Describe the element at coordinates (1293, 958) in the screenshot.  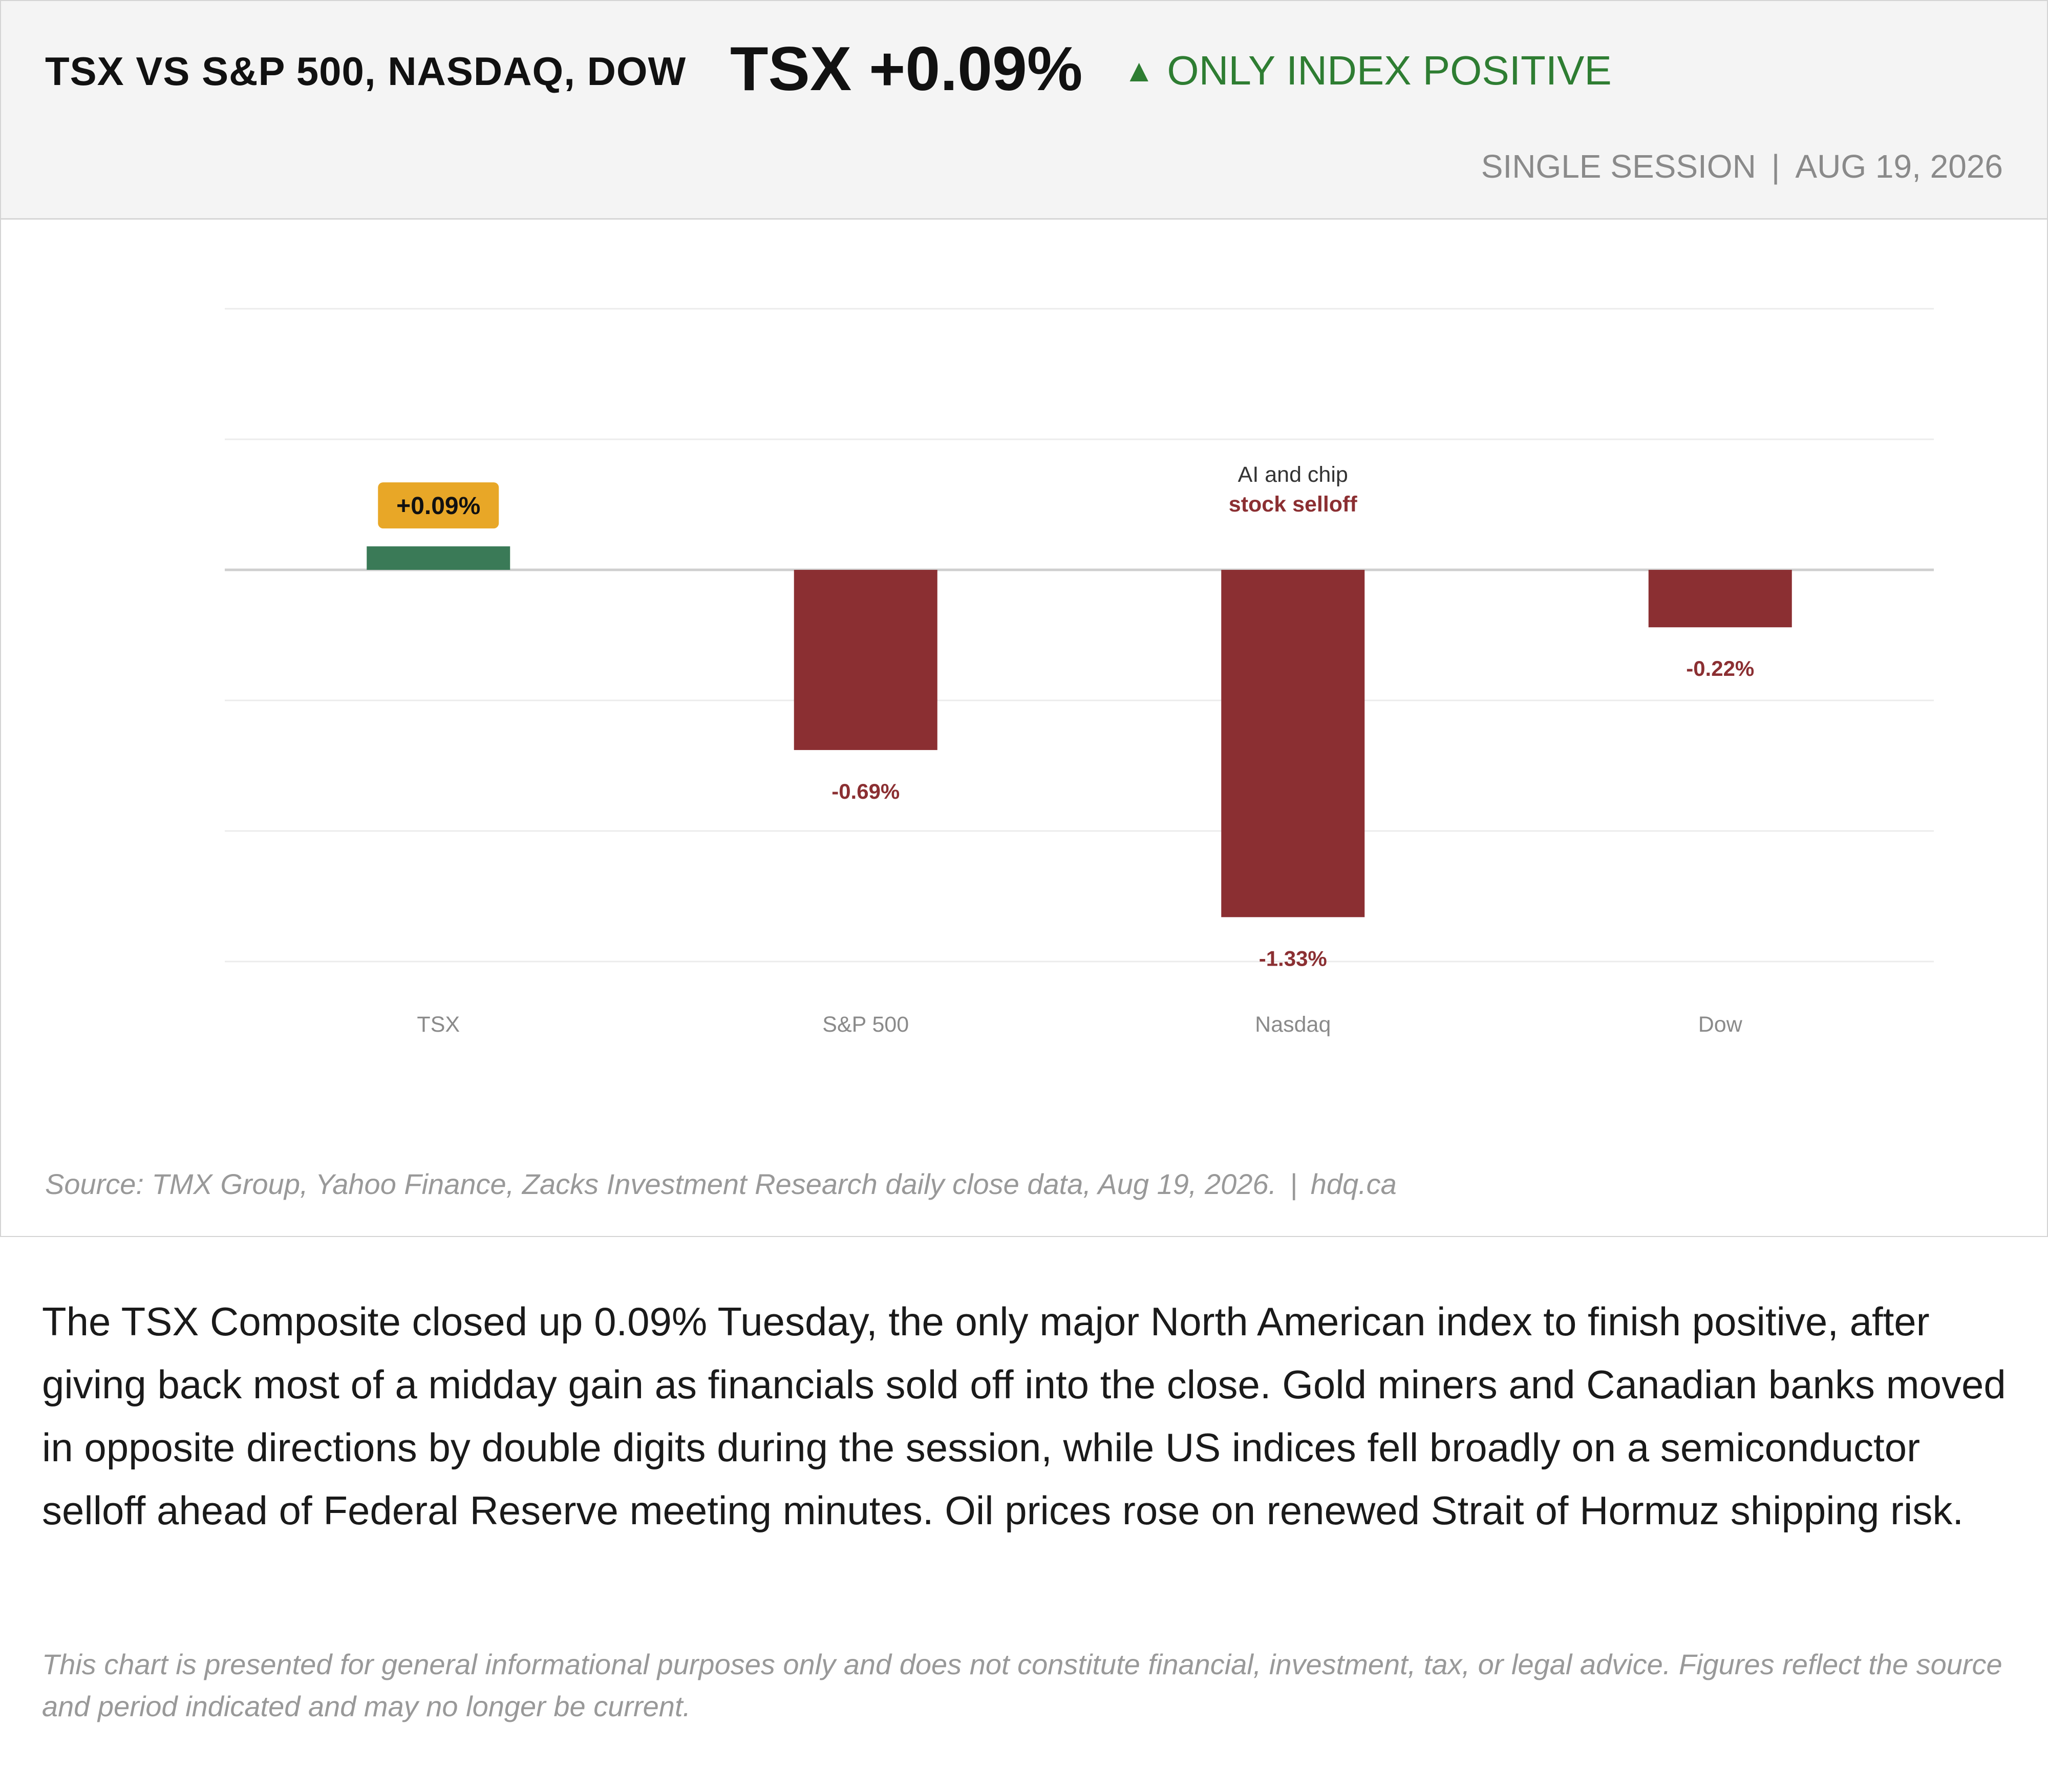
I see `data-label: -1.33%` at that location.